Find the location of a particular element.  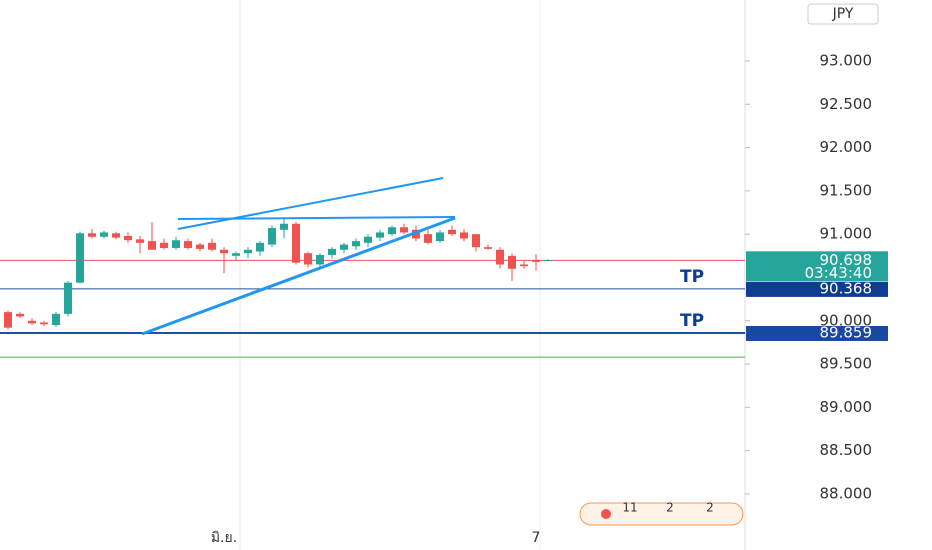

y-tick-label: 90.000 is located at coordinates (846, 320).